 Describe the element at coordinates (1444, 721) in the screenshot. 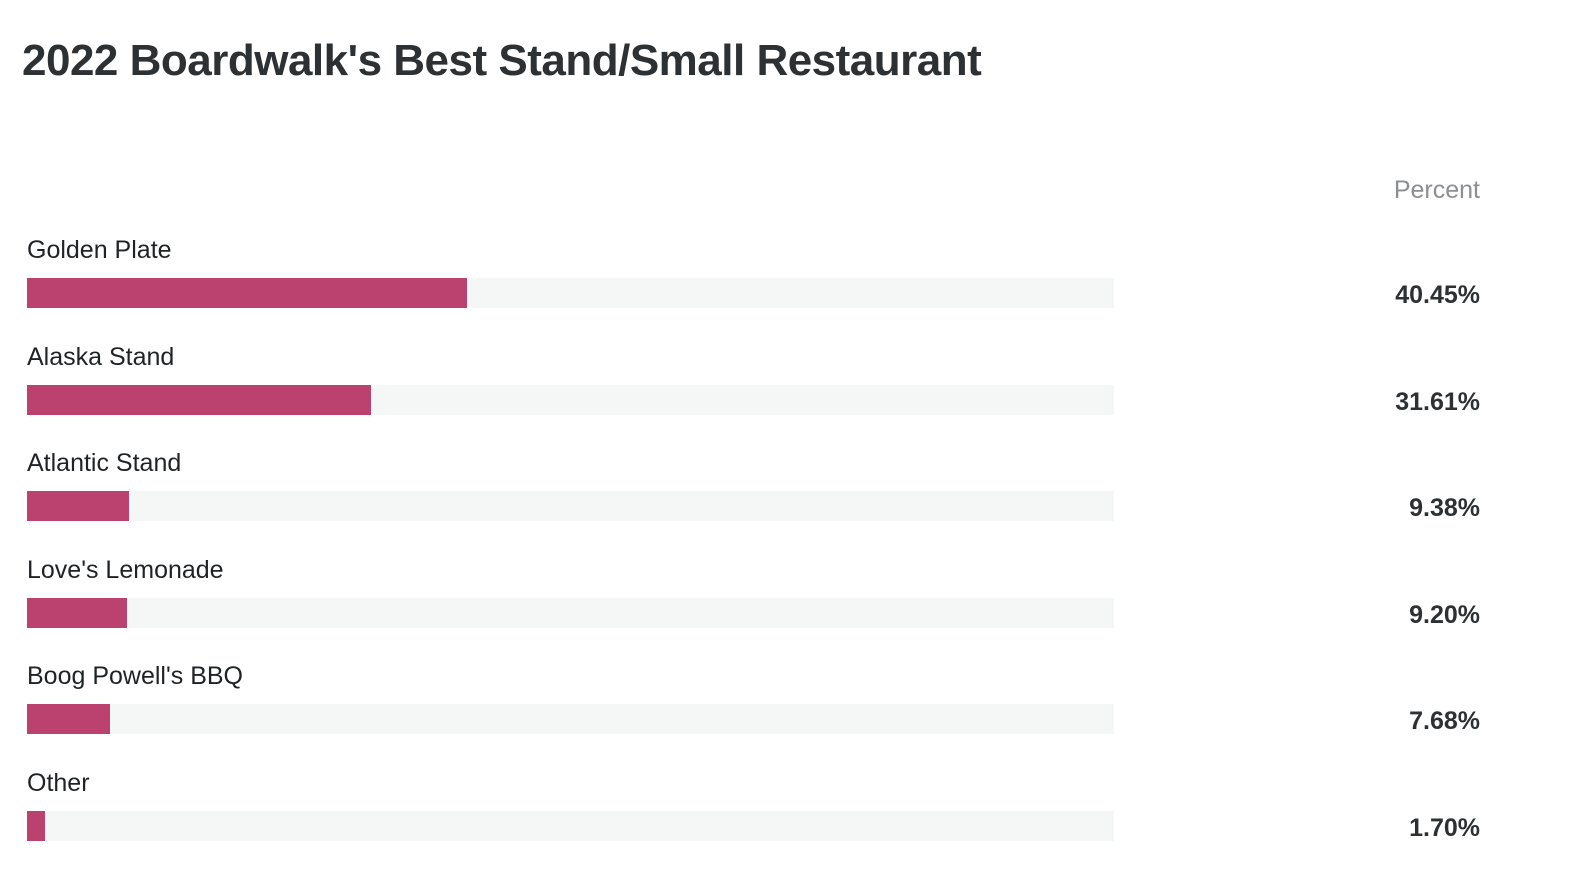

I see `bar-value-label: 7.68%` at that location.